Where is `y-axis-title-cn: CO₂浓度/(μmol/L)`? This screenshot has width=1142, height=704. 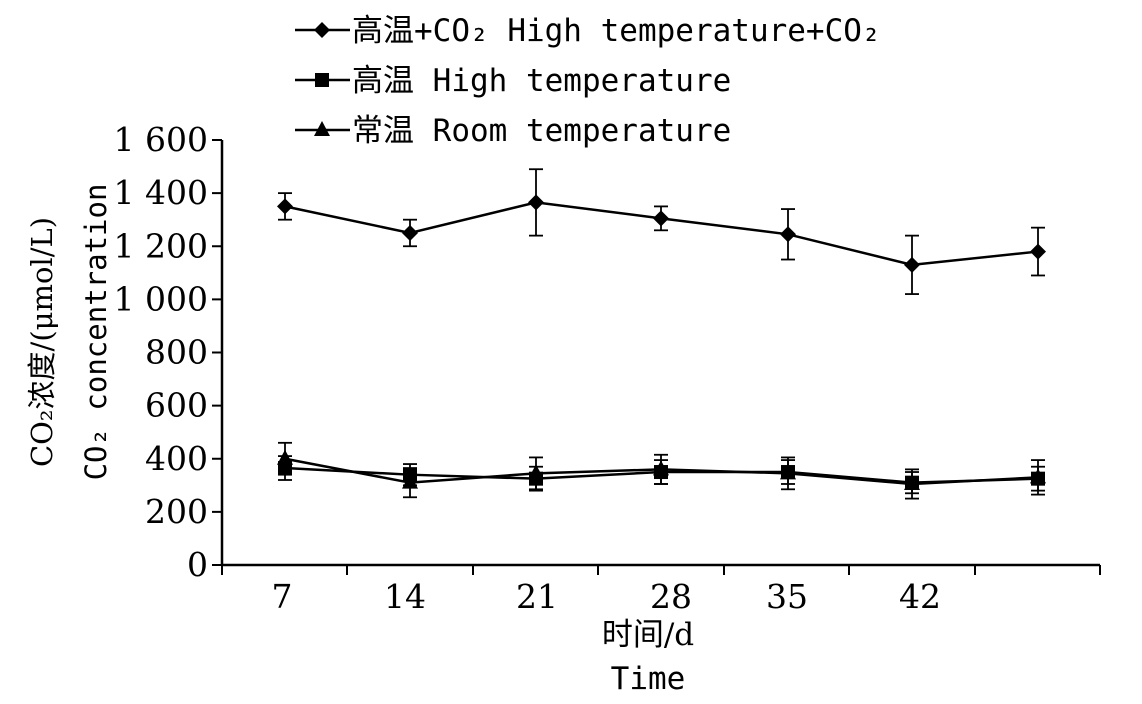
y-axis-title-cn: CO₂浓度/(μmol/L) is located at coordinates (42, 342).